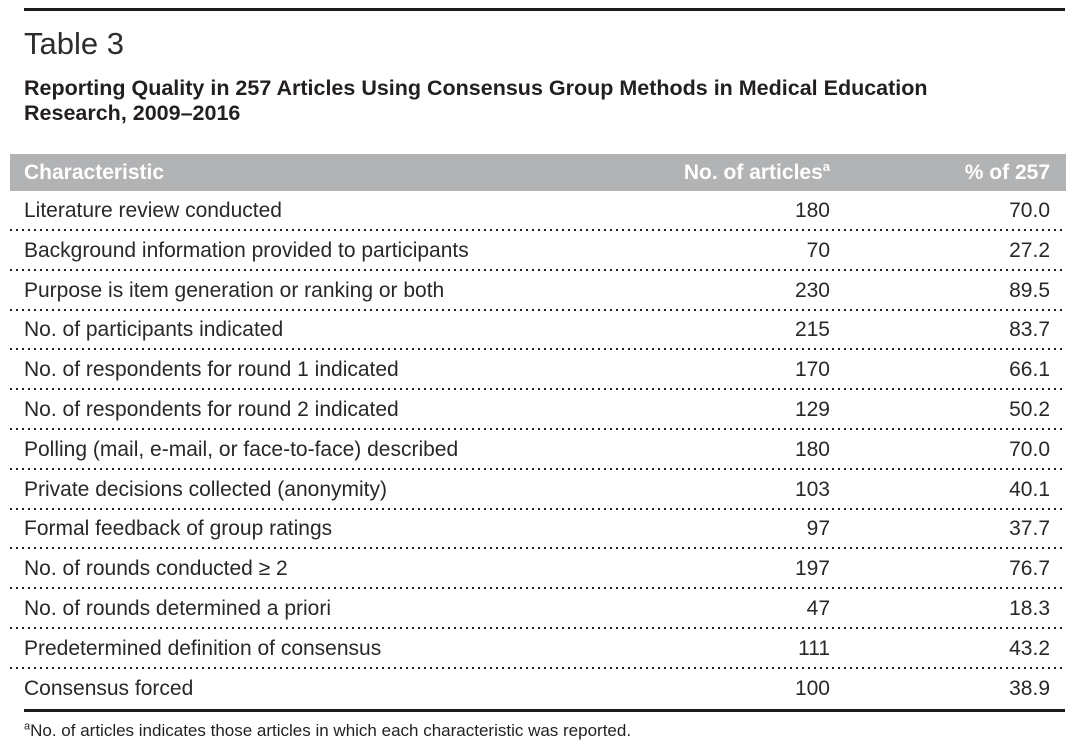 This screenshot has width=1077, height=755. What do you see at coordinates (812, 290) in the screenshot?
I see `cell-articles: 230` at bounding box center [812, 290].